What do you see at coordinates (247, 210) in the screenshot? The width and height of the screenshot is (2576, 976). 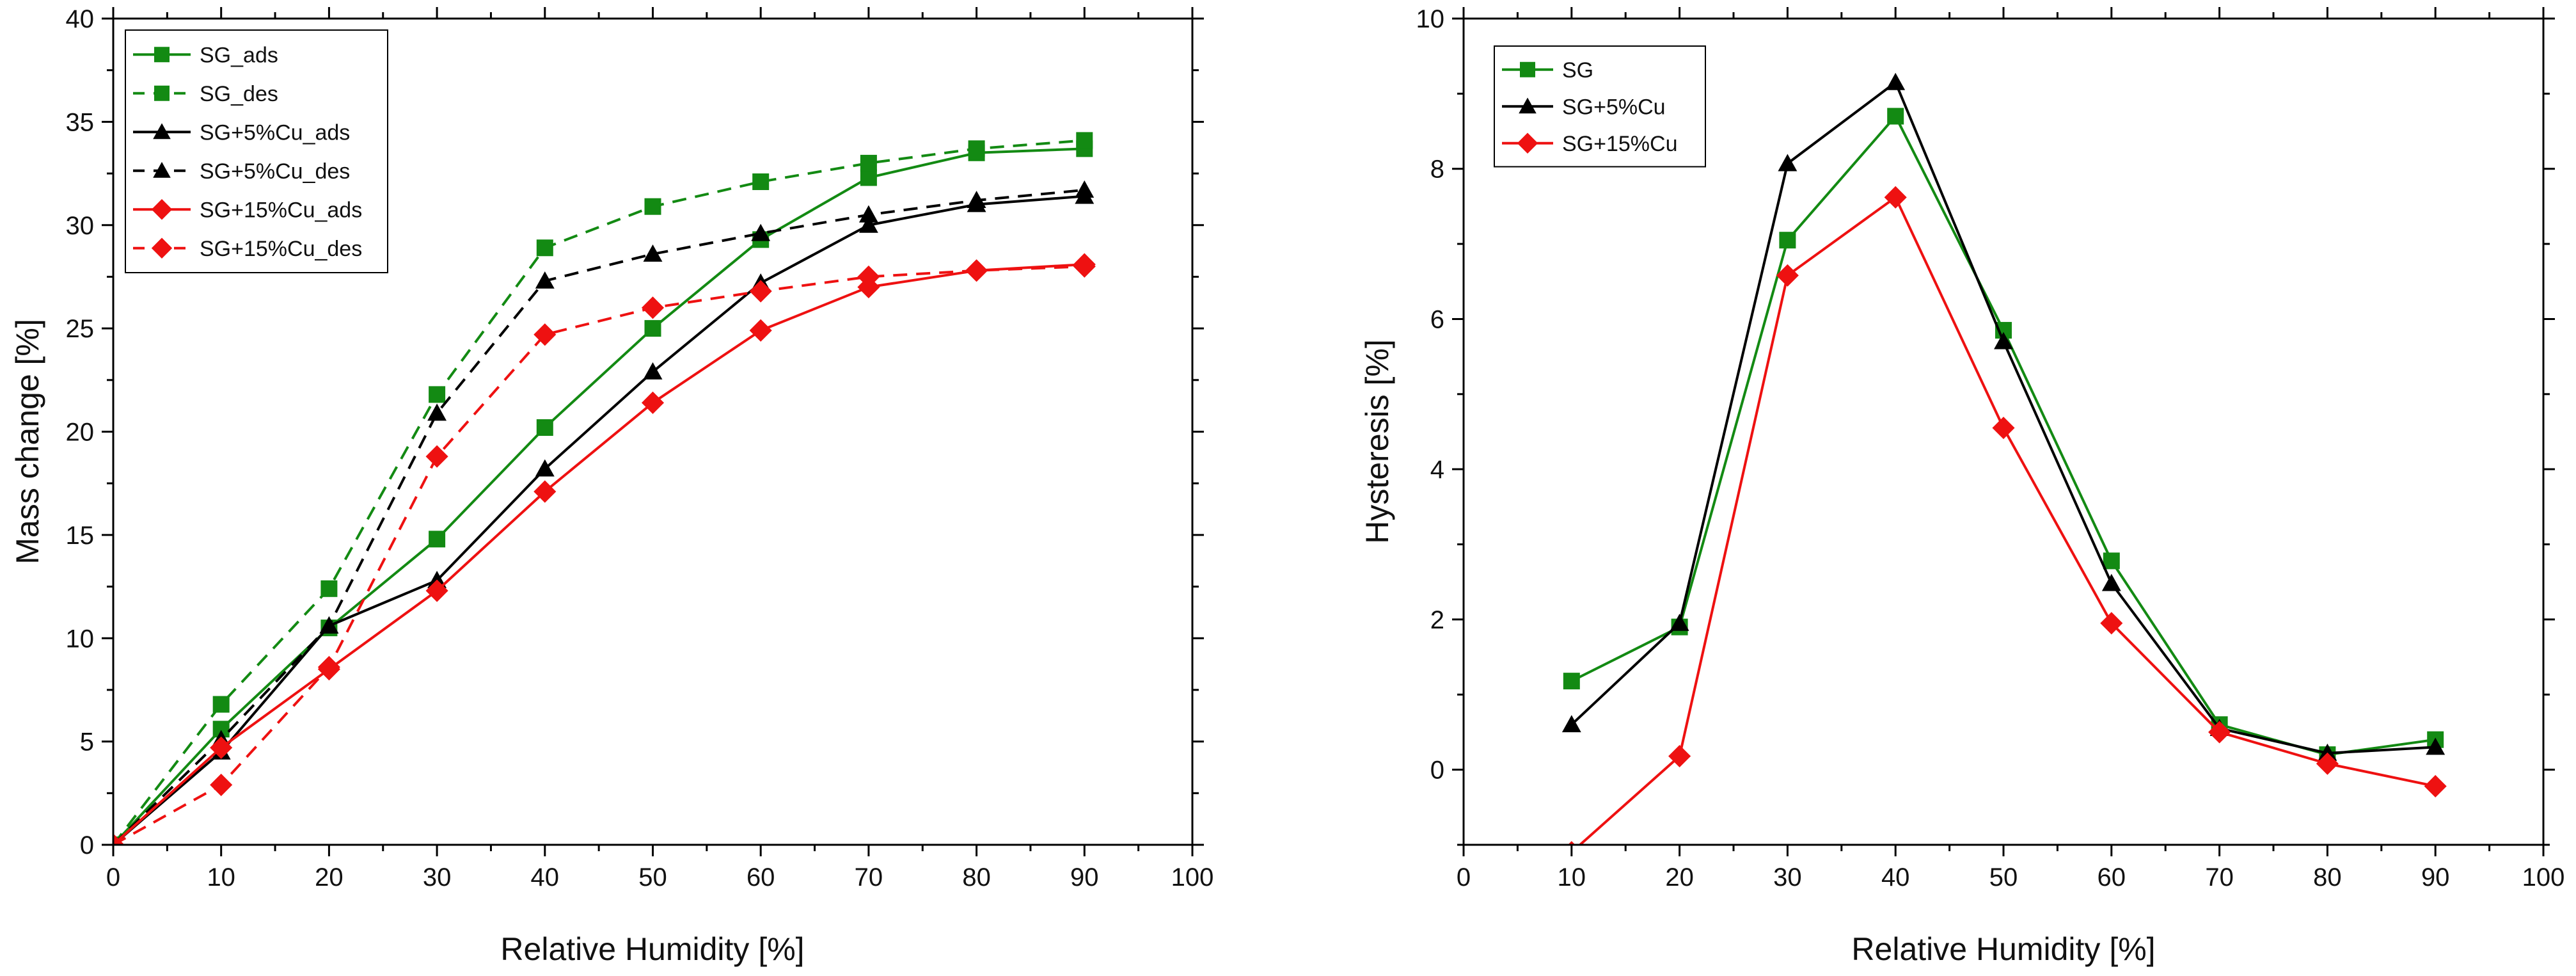 I see `legend-item-sg-plus-15pctcu-ads: SG+15%Cu_ads` at bounding box center [247, 210].